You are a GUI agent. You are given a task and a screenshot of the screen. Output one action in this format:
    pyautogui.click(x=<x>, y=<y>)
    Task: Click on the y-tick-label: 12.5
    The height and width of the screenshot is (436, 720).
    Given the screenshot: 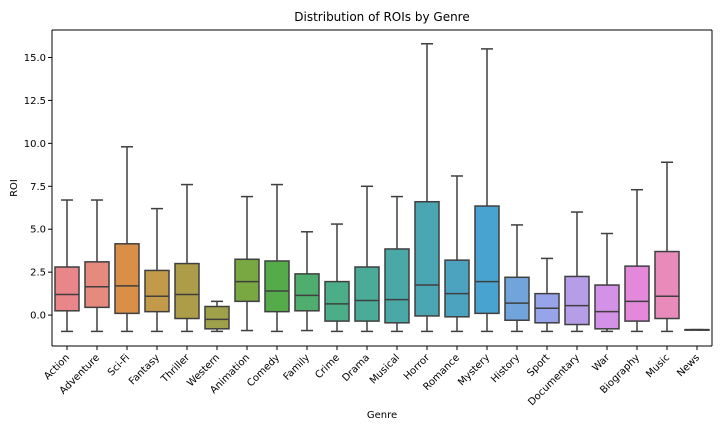 What is the action you would take?
    pyautogui.click(x=35, y=101)
    